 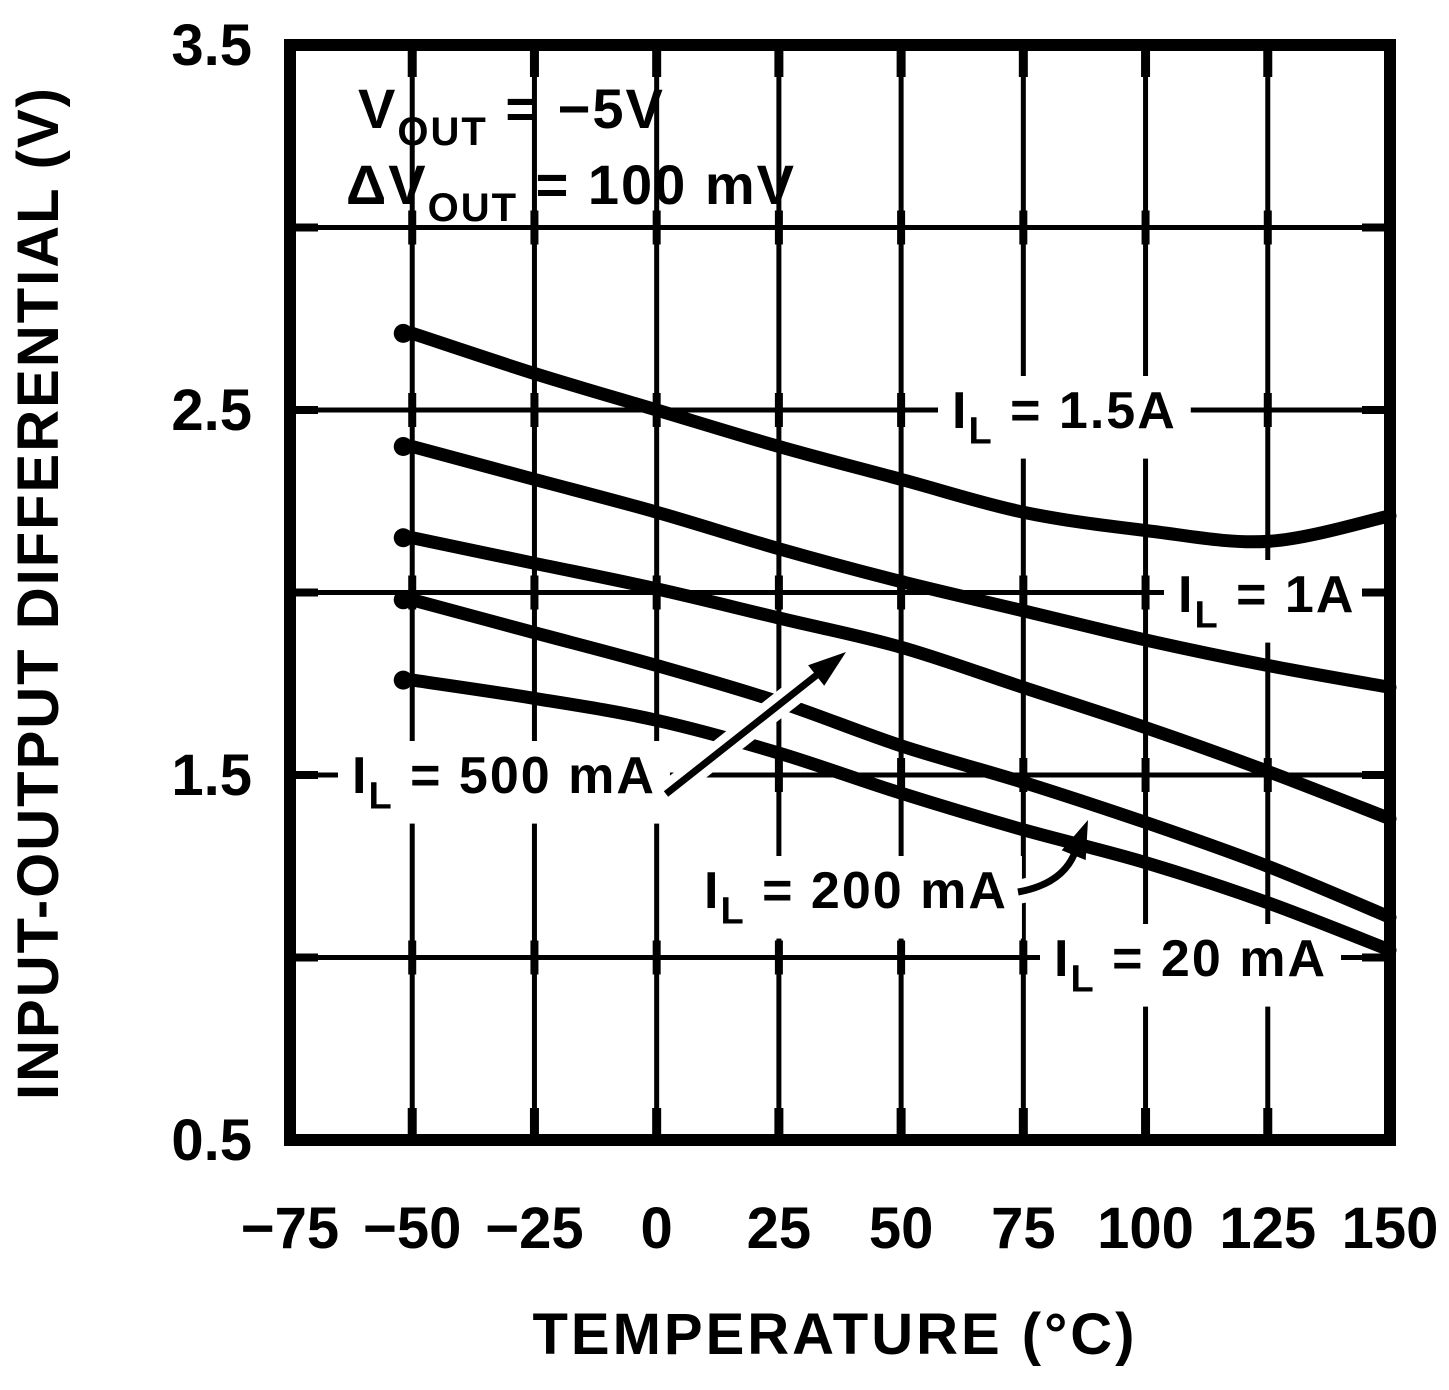 What do you see at coordinates (211, 410) in the screenshot?
I see `y-tick-label-2.5: 2.5` at bounding box center [211, 410].